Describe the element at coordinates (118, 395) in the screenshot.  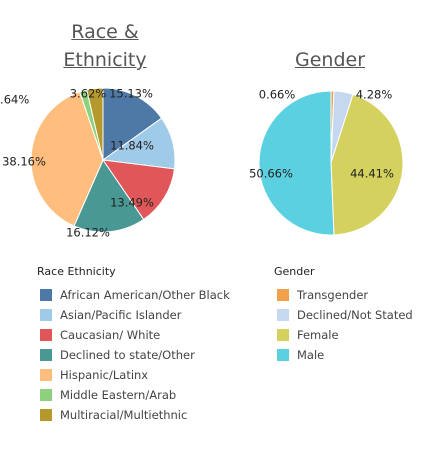
I see `race-legend-label: Middle Eastern/Arab` at that location.